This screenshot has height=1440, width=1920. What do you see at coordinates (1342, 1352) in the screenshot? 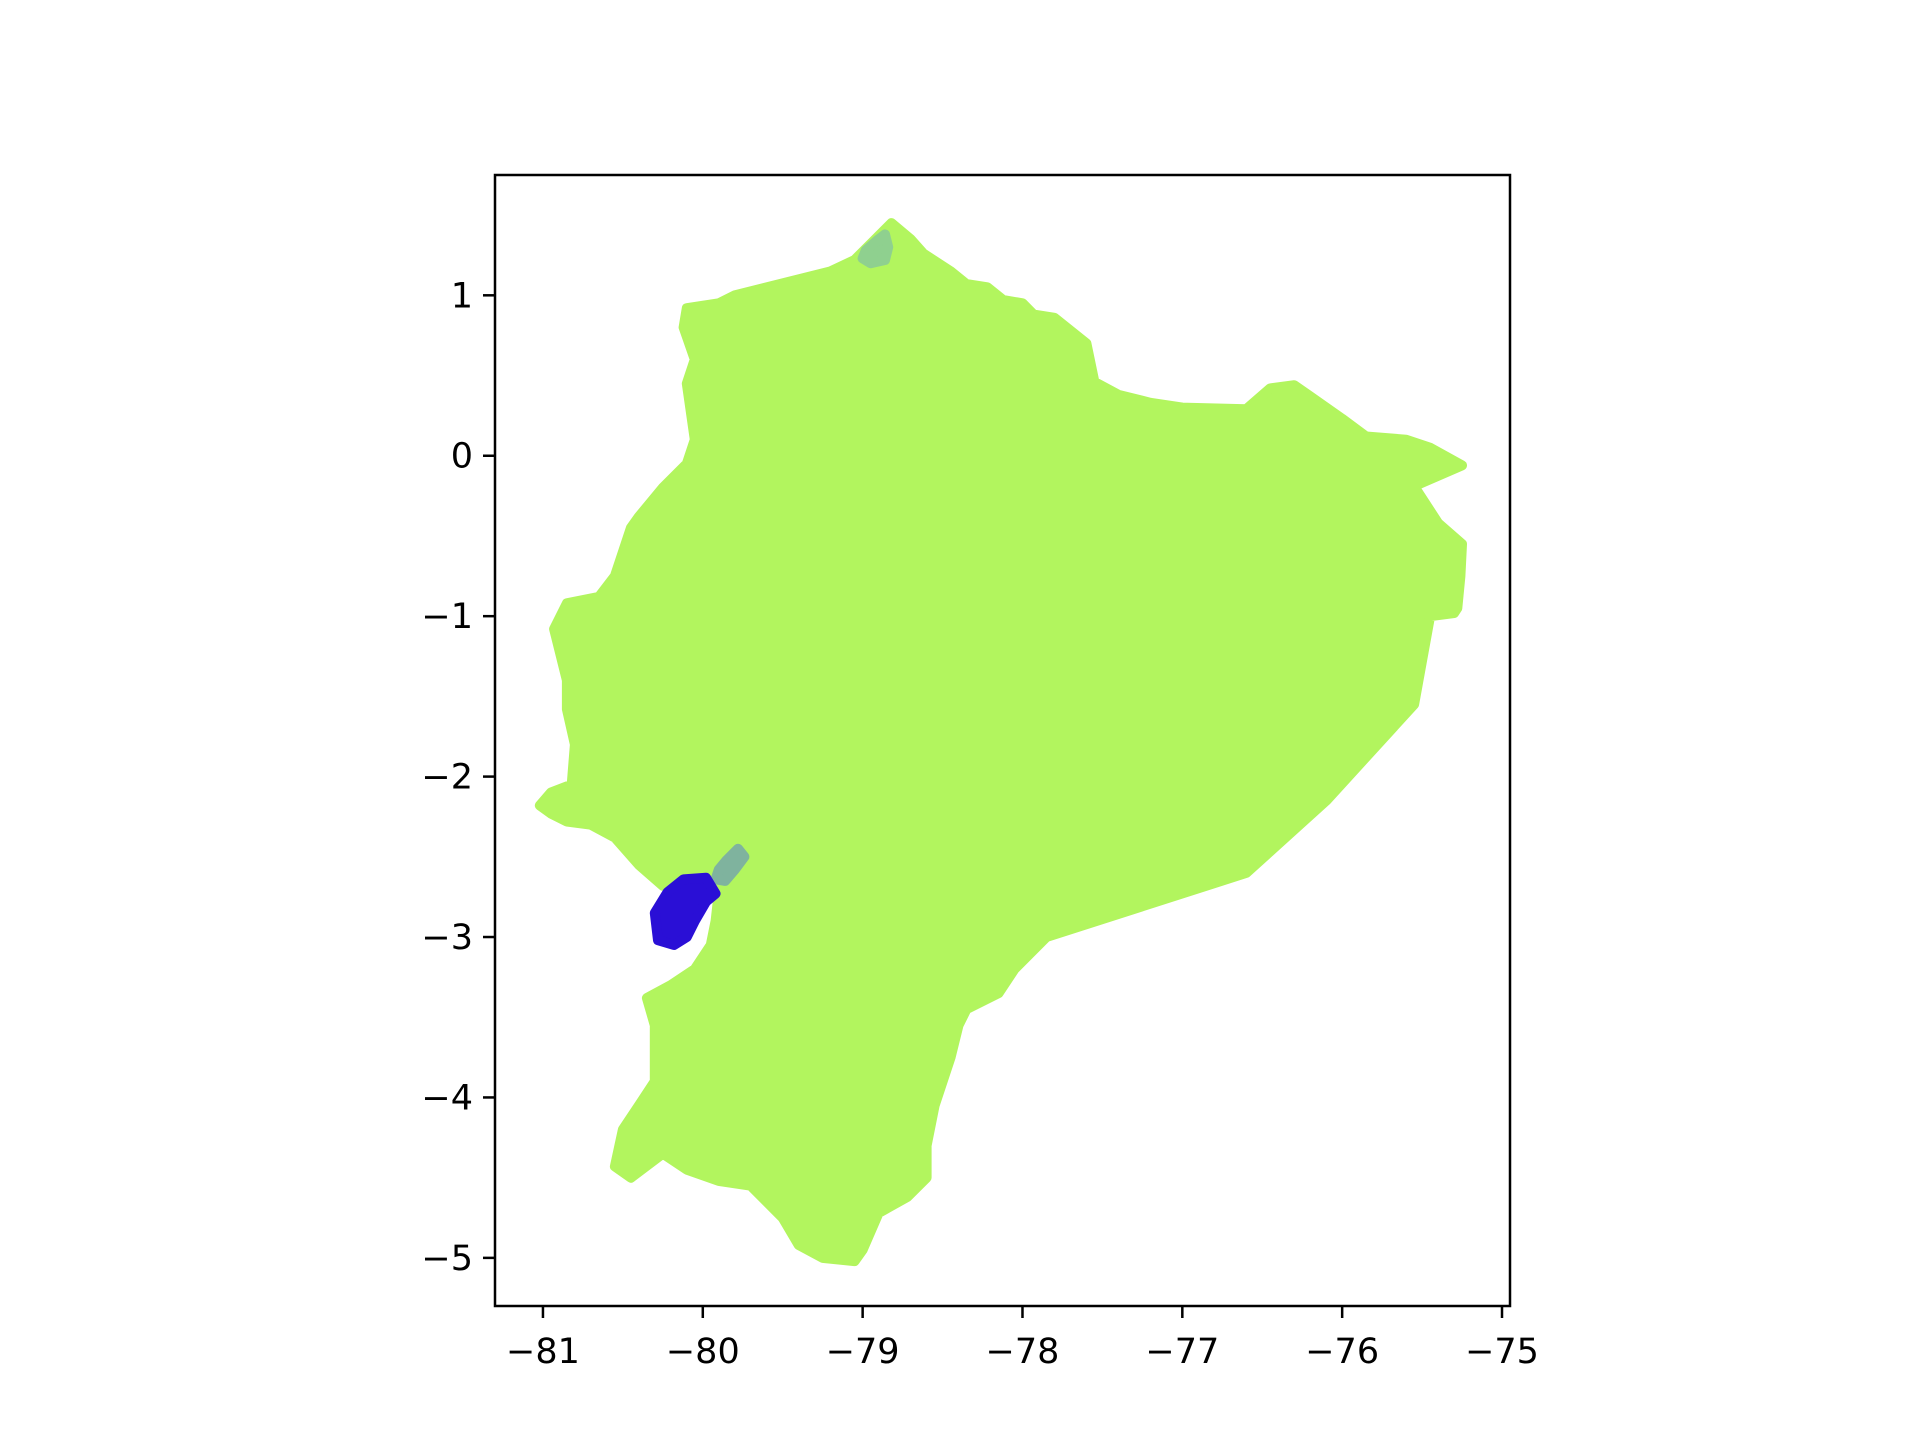
I see `x-tick-label: −76` at bounding box center [1342, 1352].